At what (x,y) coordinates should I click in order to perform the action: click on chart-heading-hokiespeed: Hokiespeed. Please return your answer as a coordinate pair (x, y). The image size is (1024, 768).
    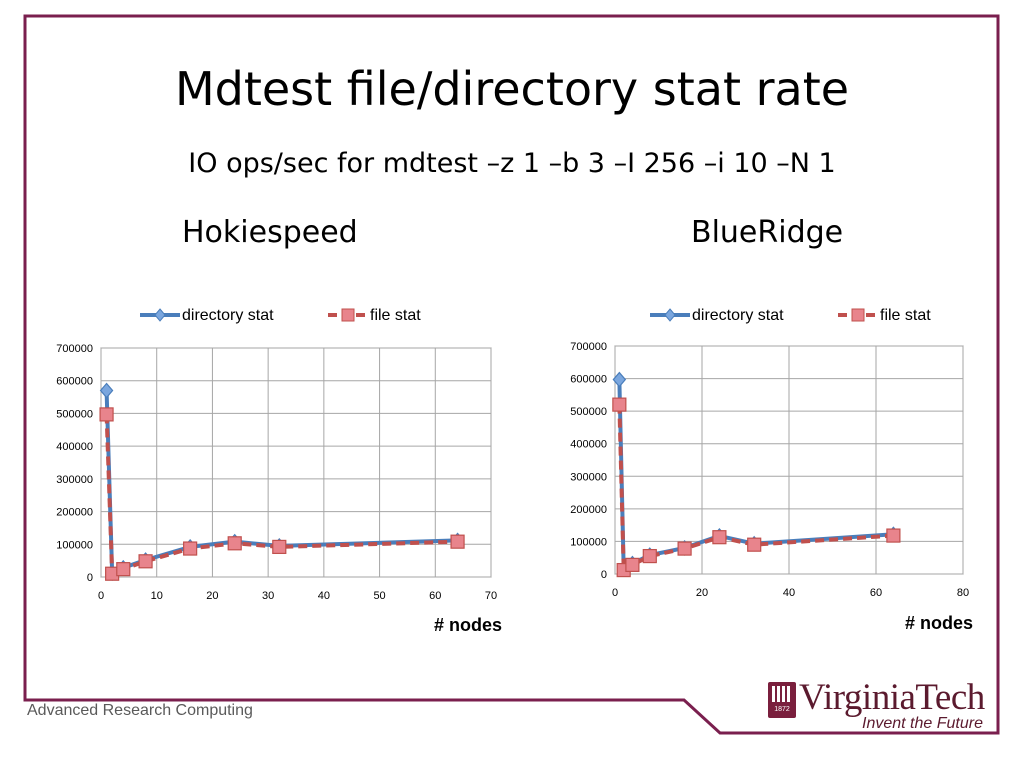
    Looking at the image, I should click on (270, 232).